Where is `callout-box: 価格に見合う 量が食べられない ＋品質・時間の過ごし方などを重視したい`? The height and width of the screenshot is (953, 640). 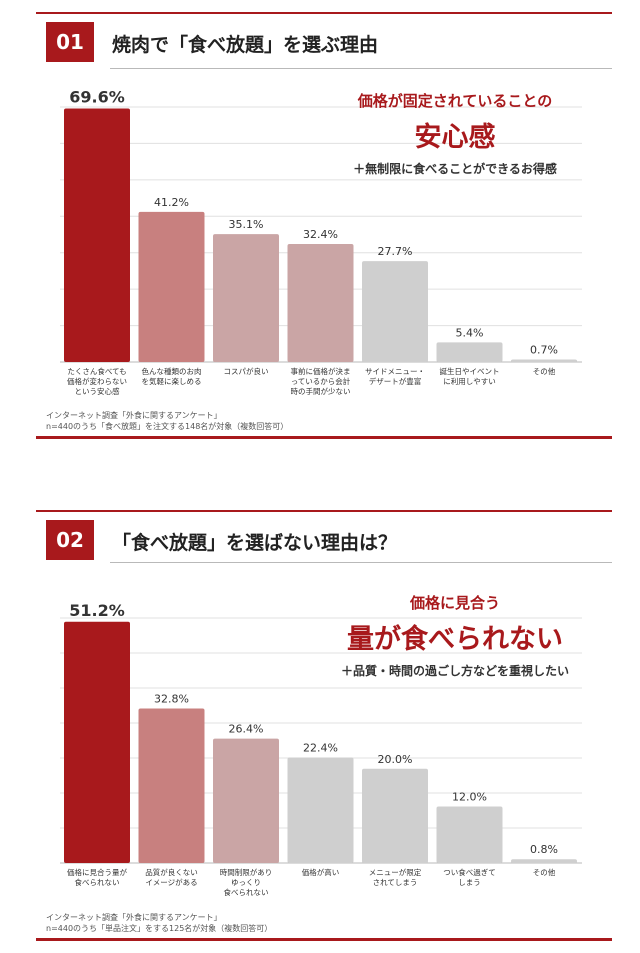
callout-box: 価格に見合う 量が食べられない ＋品質・時間の過ごし方などを重視したい is located at coordinates (455, 635).